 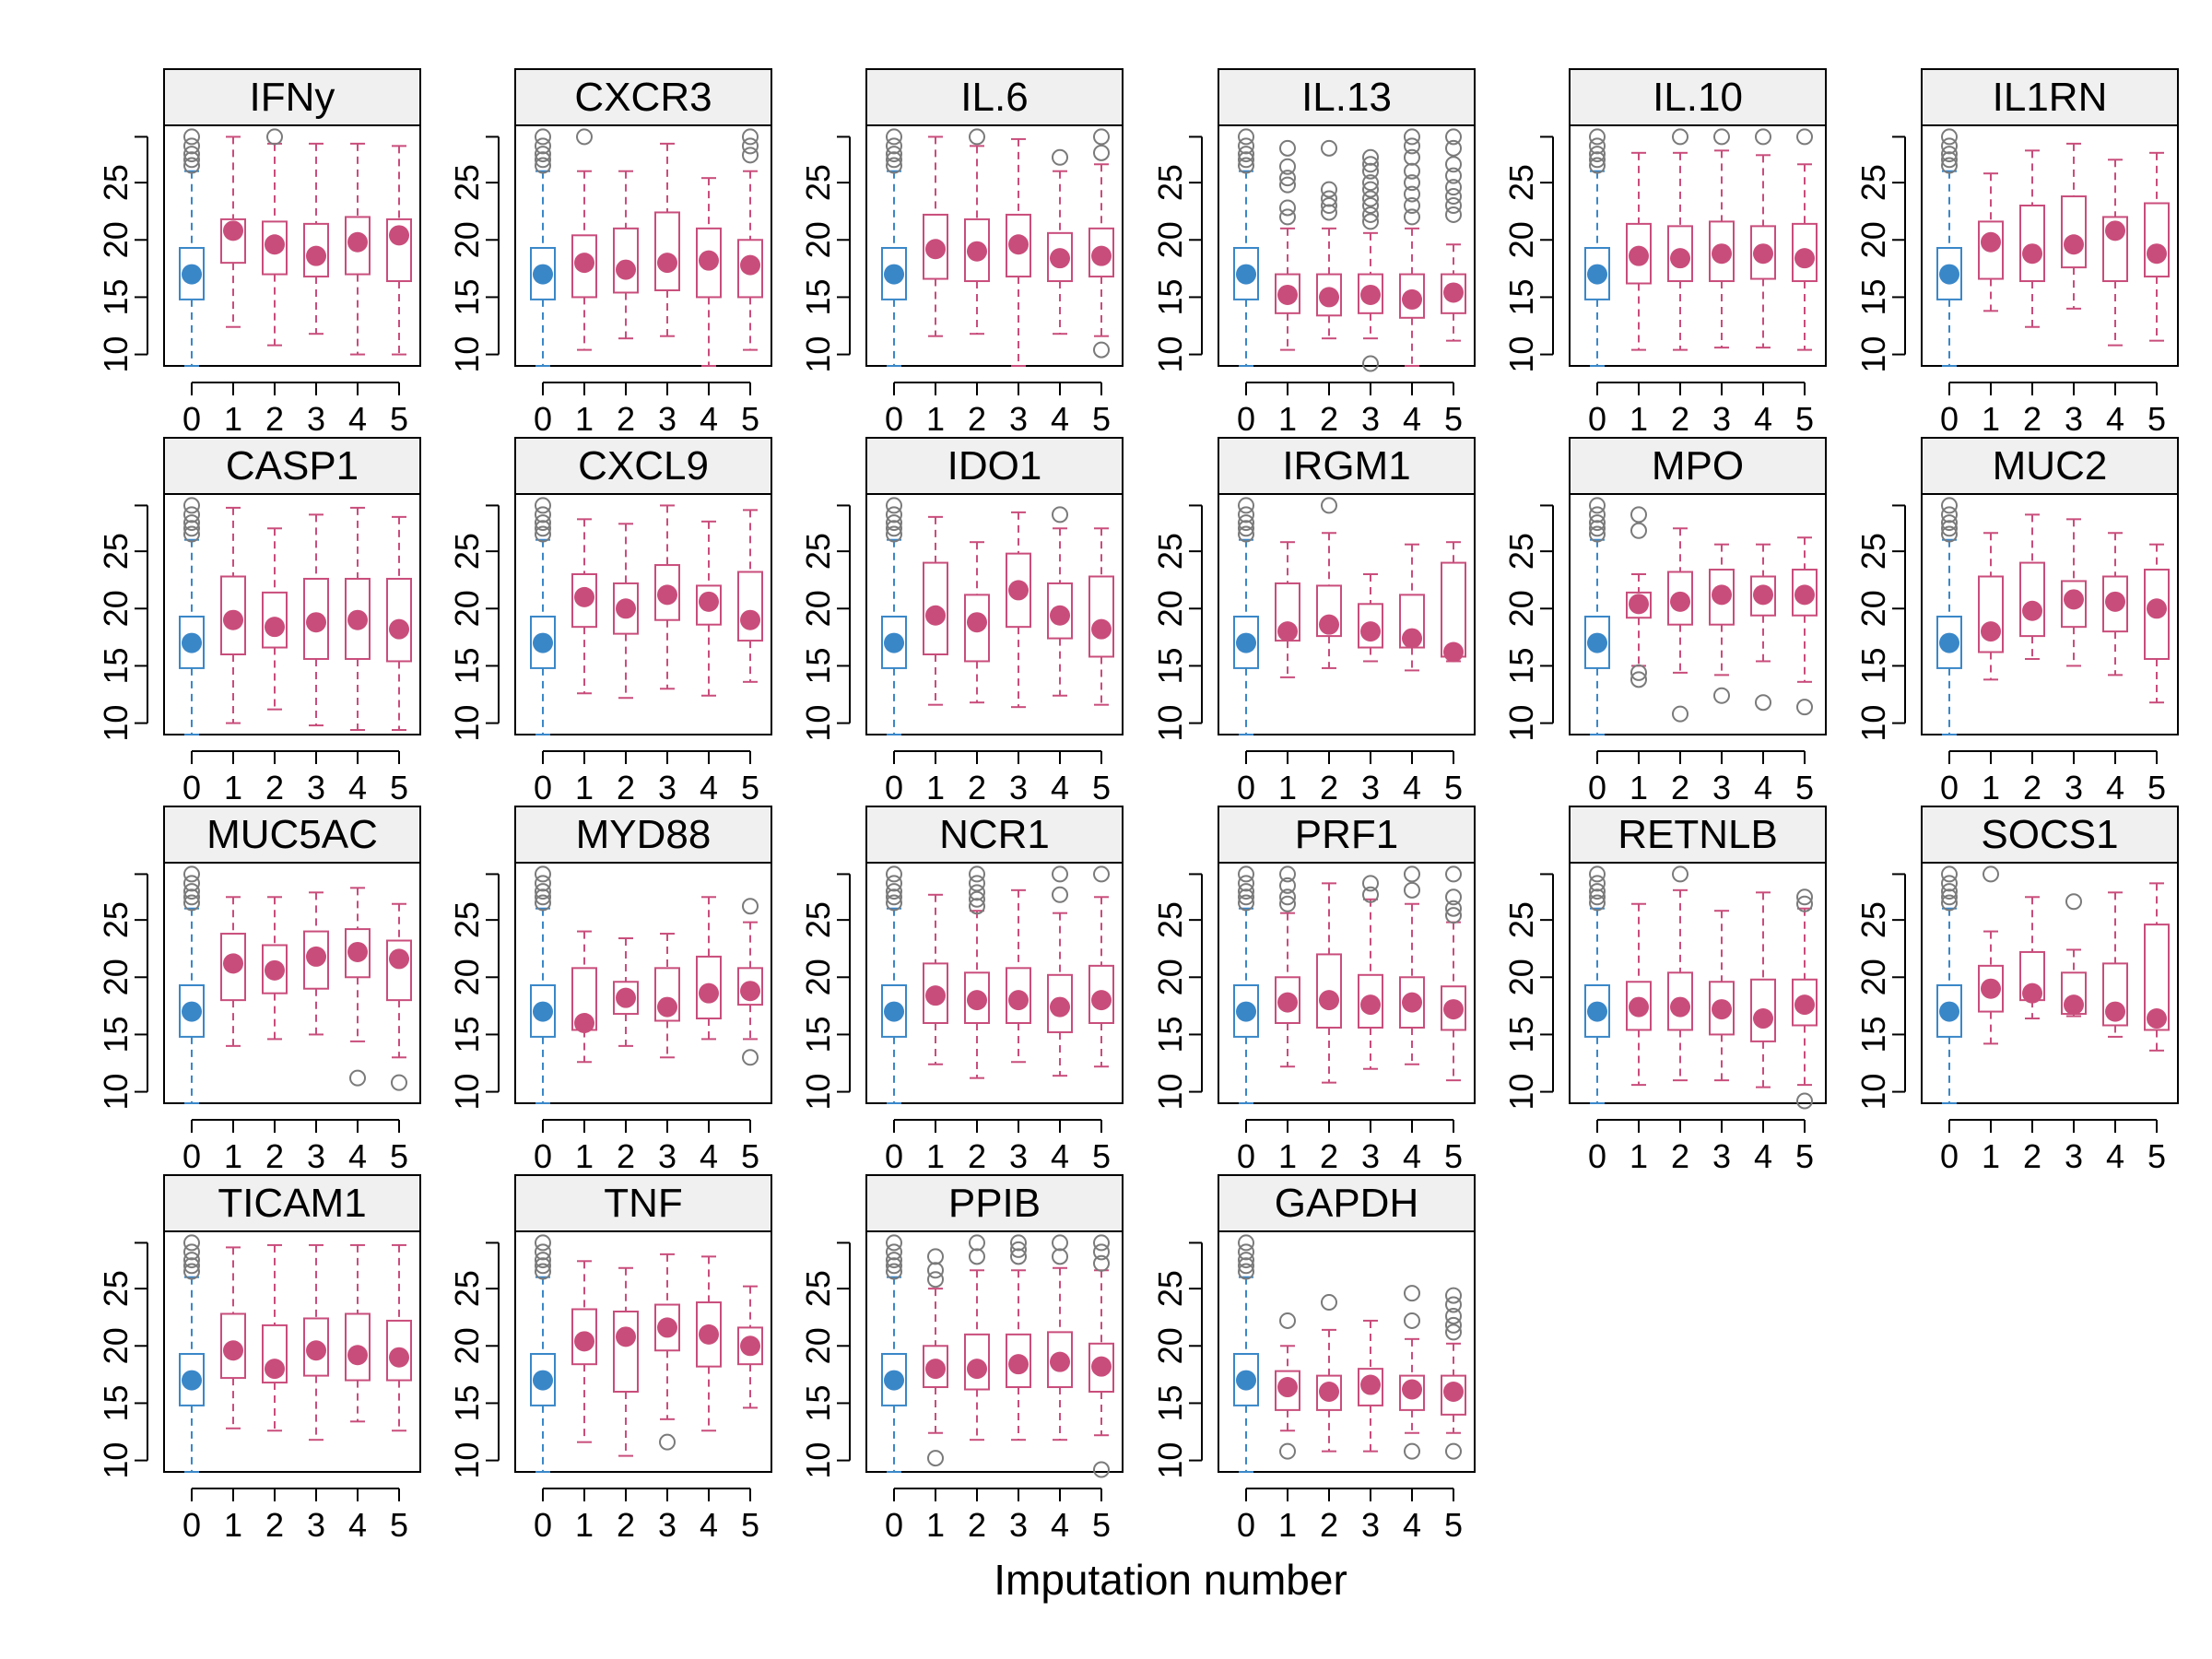 I want to click on x-axis-label: Imputation number, so click(x=1170, y=1580).